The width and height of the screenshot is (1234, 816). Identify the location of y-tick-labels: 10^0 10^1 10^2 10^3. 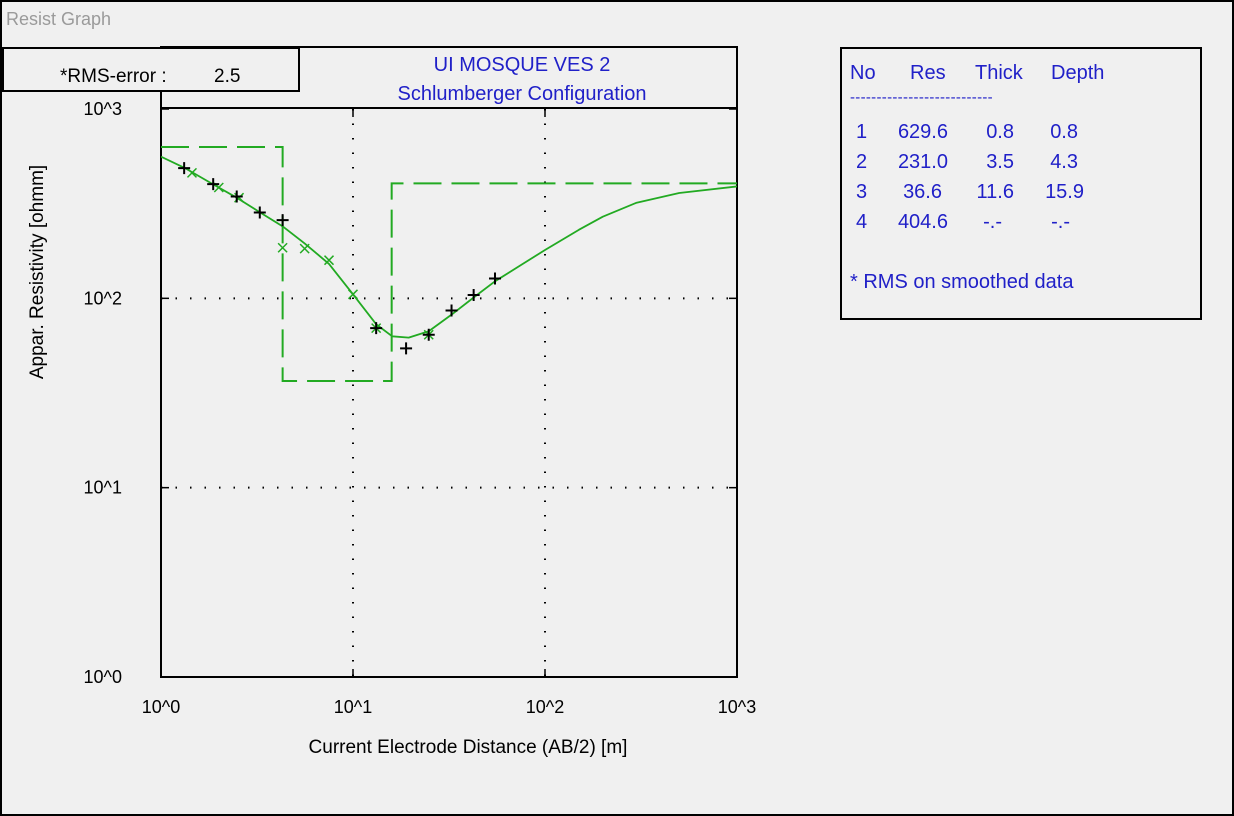
(103, 393).